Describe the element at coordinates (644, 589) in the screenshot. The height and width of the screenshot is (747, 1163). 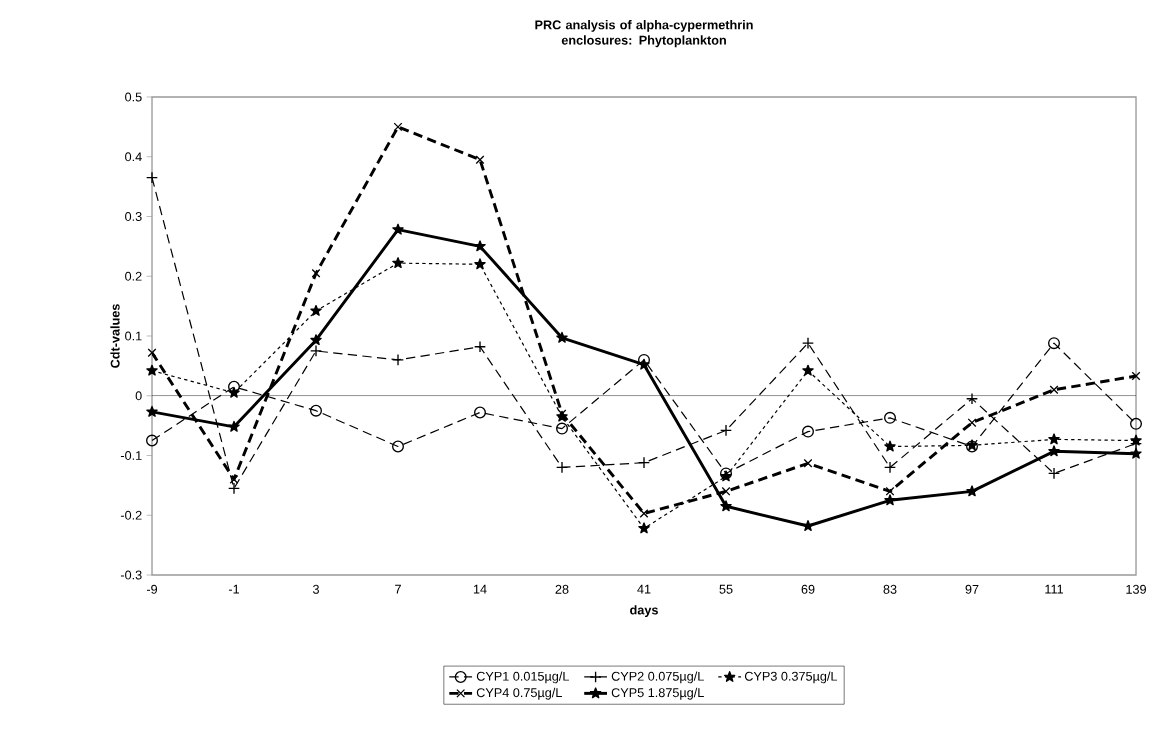
I see `x-tick-label: 41` at that location.